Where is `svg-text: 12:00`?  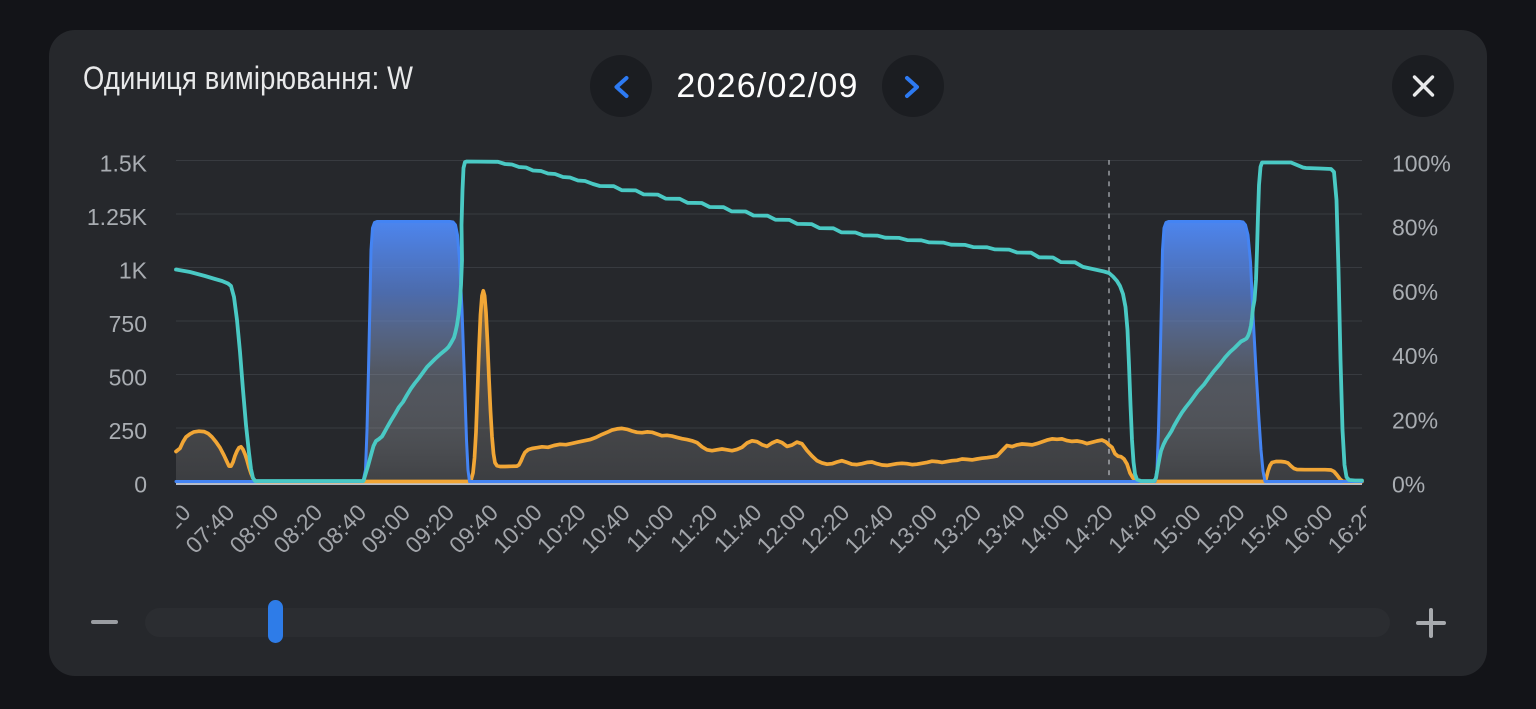 svg-text: 12:00 is located at coordinates (780, 528).